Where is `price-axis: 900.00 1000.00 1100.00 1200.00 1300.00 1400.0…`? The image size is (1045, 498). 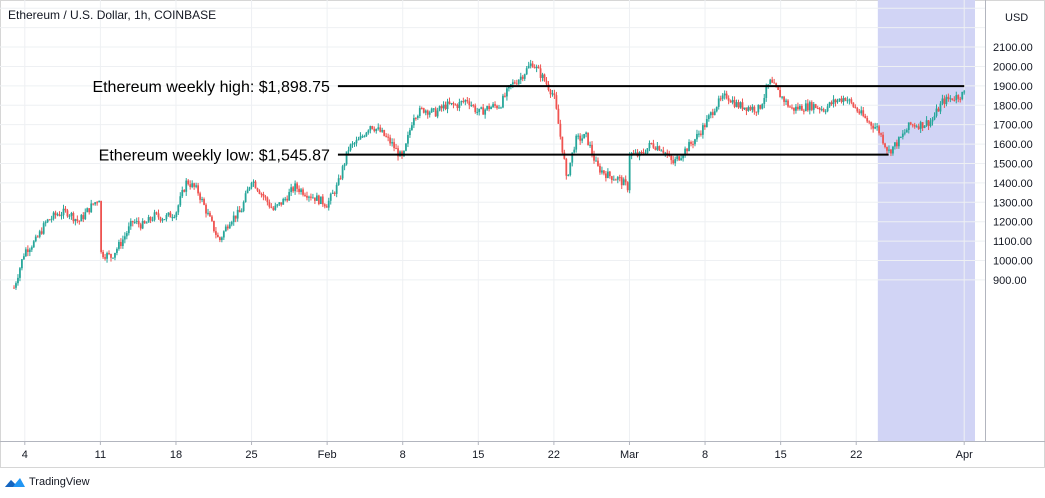 price-axis: 900.00 1000.00 1100.00 1200.00 1300.00 1400.0… is located at coordinates (1013, 164).